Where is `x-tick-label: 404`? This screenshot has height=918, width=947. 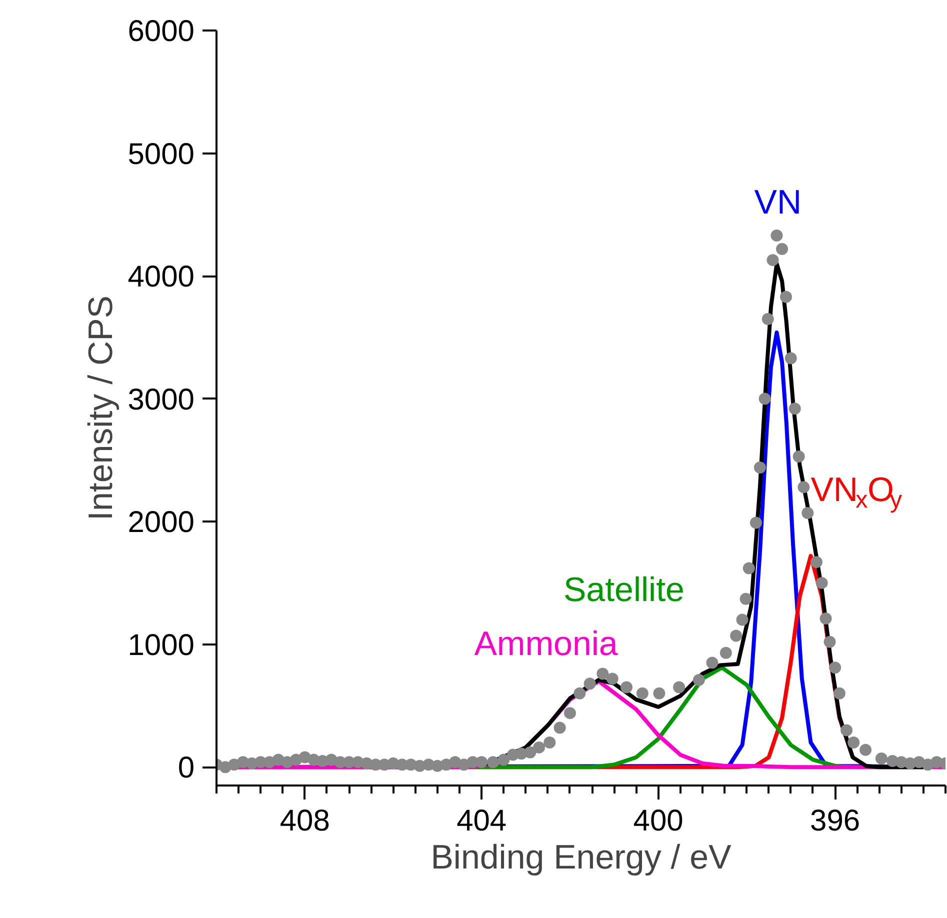 x-tick-label: 404 is located at coordinates (481, 821).